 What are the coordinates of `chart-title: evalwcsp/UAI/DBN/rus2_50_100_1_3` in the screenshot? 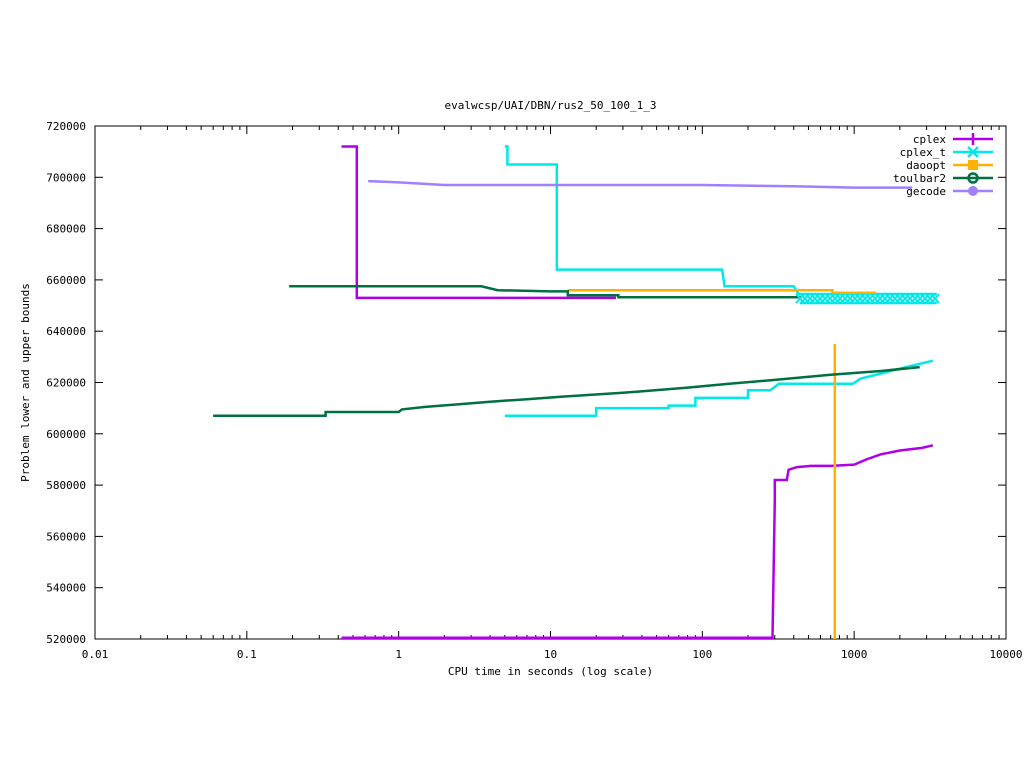 It's located at (551, 105).